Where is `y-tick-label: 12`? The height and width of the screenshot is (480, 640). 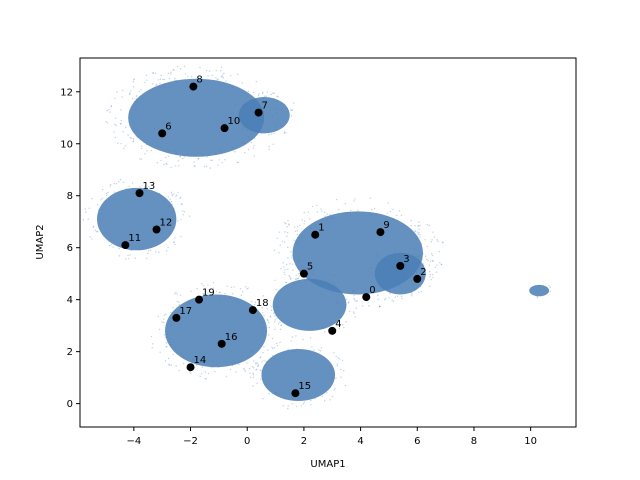 y-tick-label: 12 is located at coordinates (66, 92).